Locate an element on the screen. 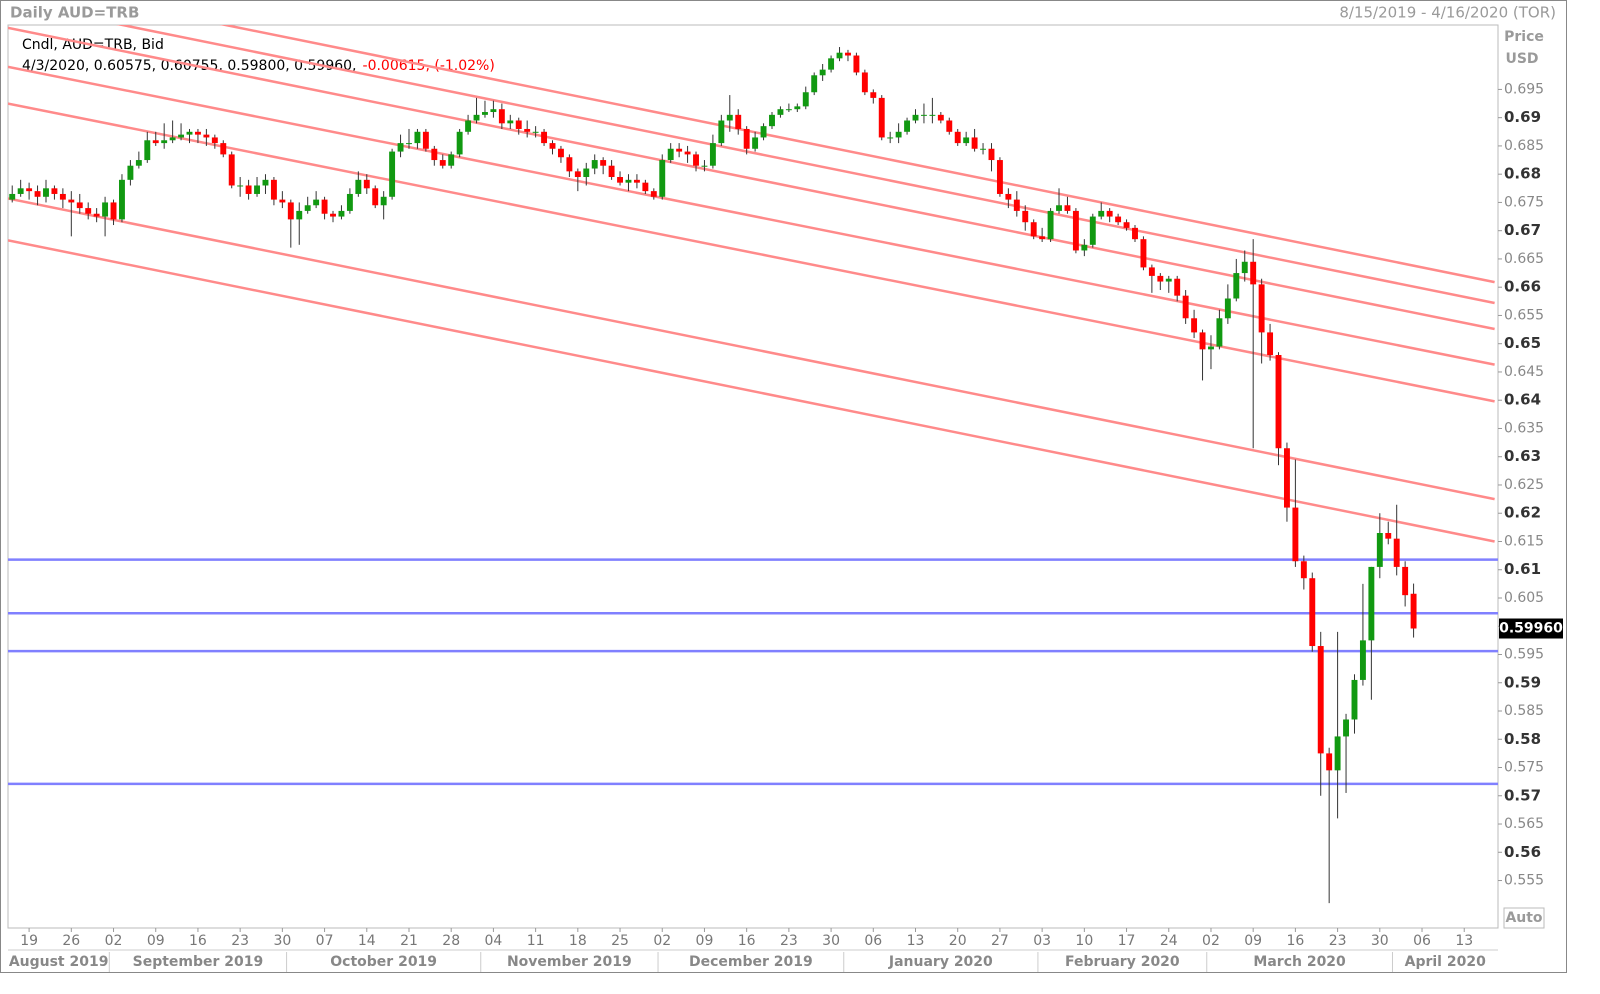 Image resolution: width=1600 pixels, height=994 pixels. auto-label: Auto is located at coordinates (1523, 918).